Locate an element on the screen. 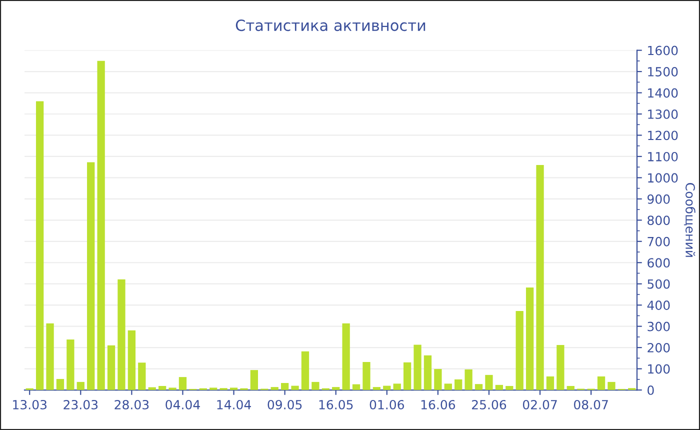  x-tick-label: 01.06 is located at coordinates (387, 405).